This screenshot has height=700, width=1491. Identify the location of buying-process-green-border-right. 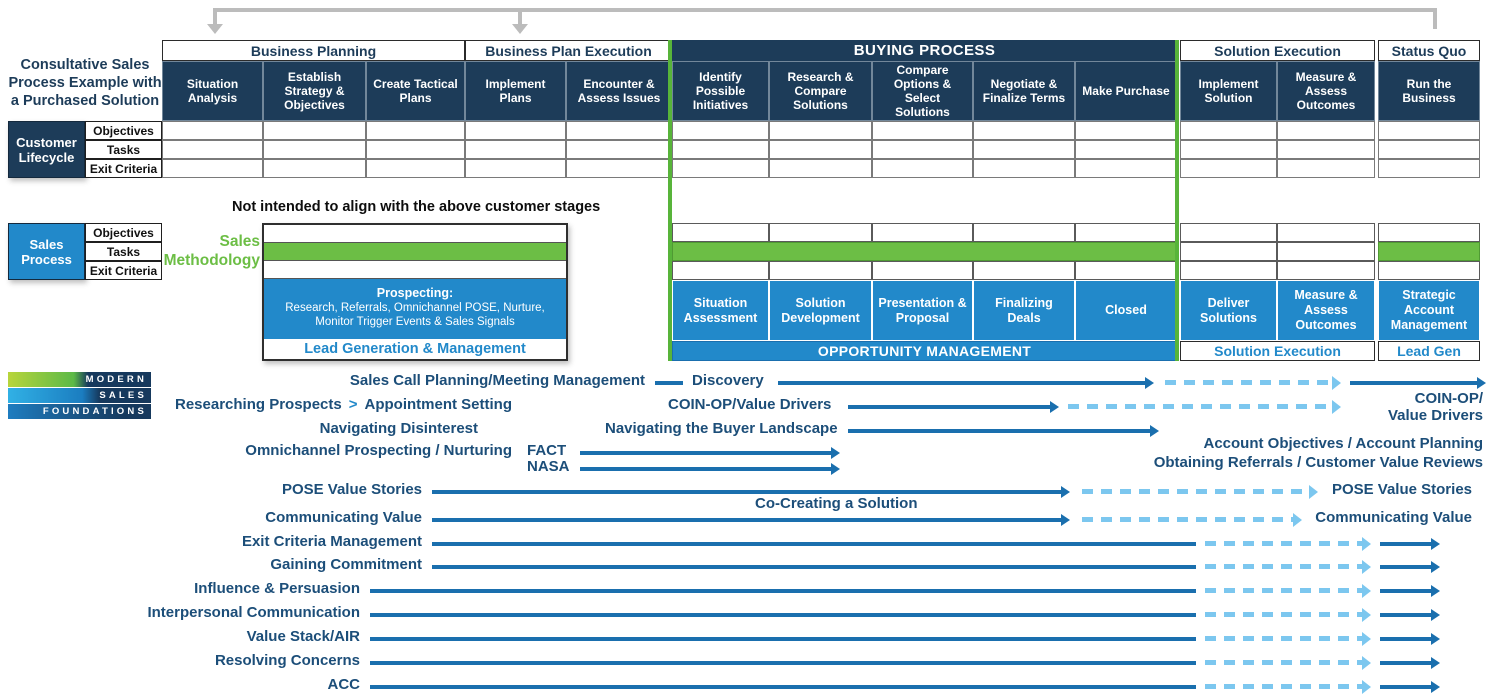
(1177, 200).